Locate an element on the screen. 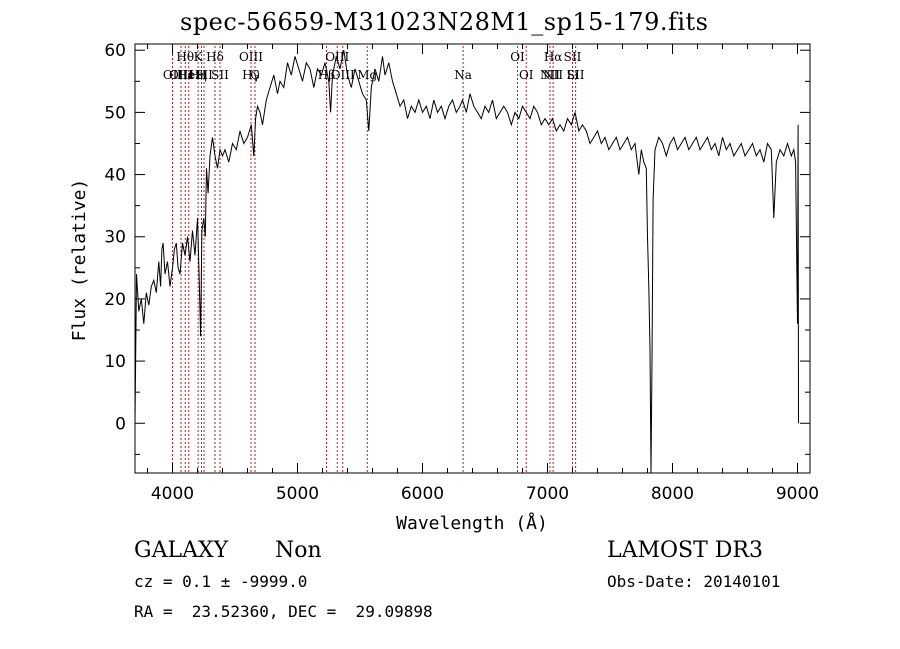 Image resolution: width=900 pixels, height=649 pixels. line-marker-label: Hγ is located at coordinates (251, 75).